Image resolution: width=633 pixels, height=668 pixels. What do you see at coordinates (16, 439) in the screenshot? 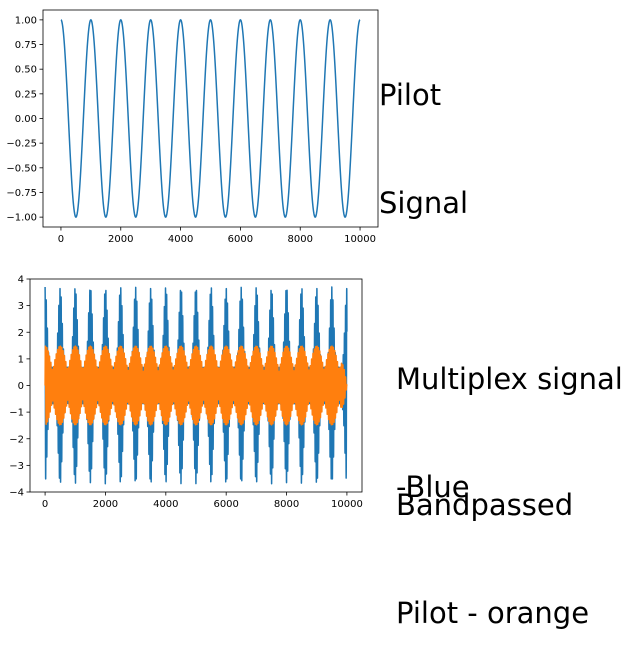
I see `y-tick-label: −2` at bounding box center [16, 439].